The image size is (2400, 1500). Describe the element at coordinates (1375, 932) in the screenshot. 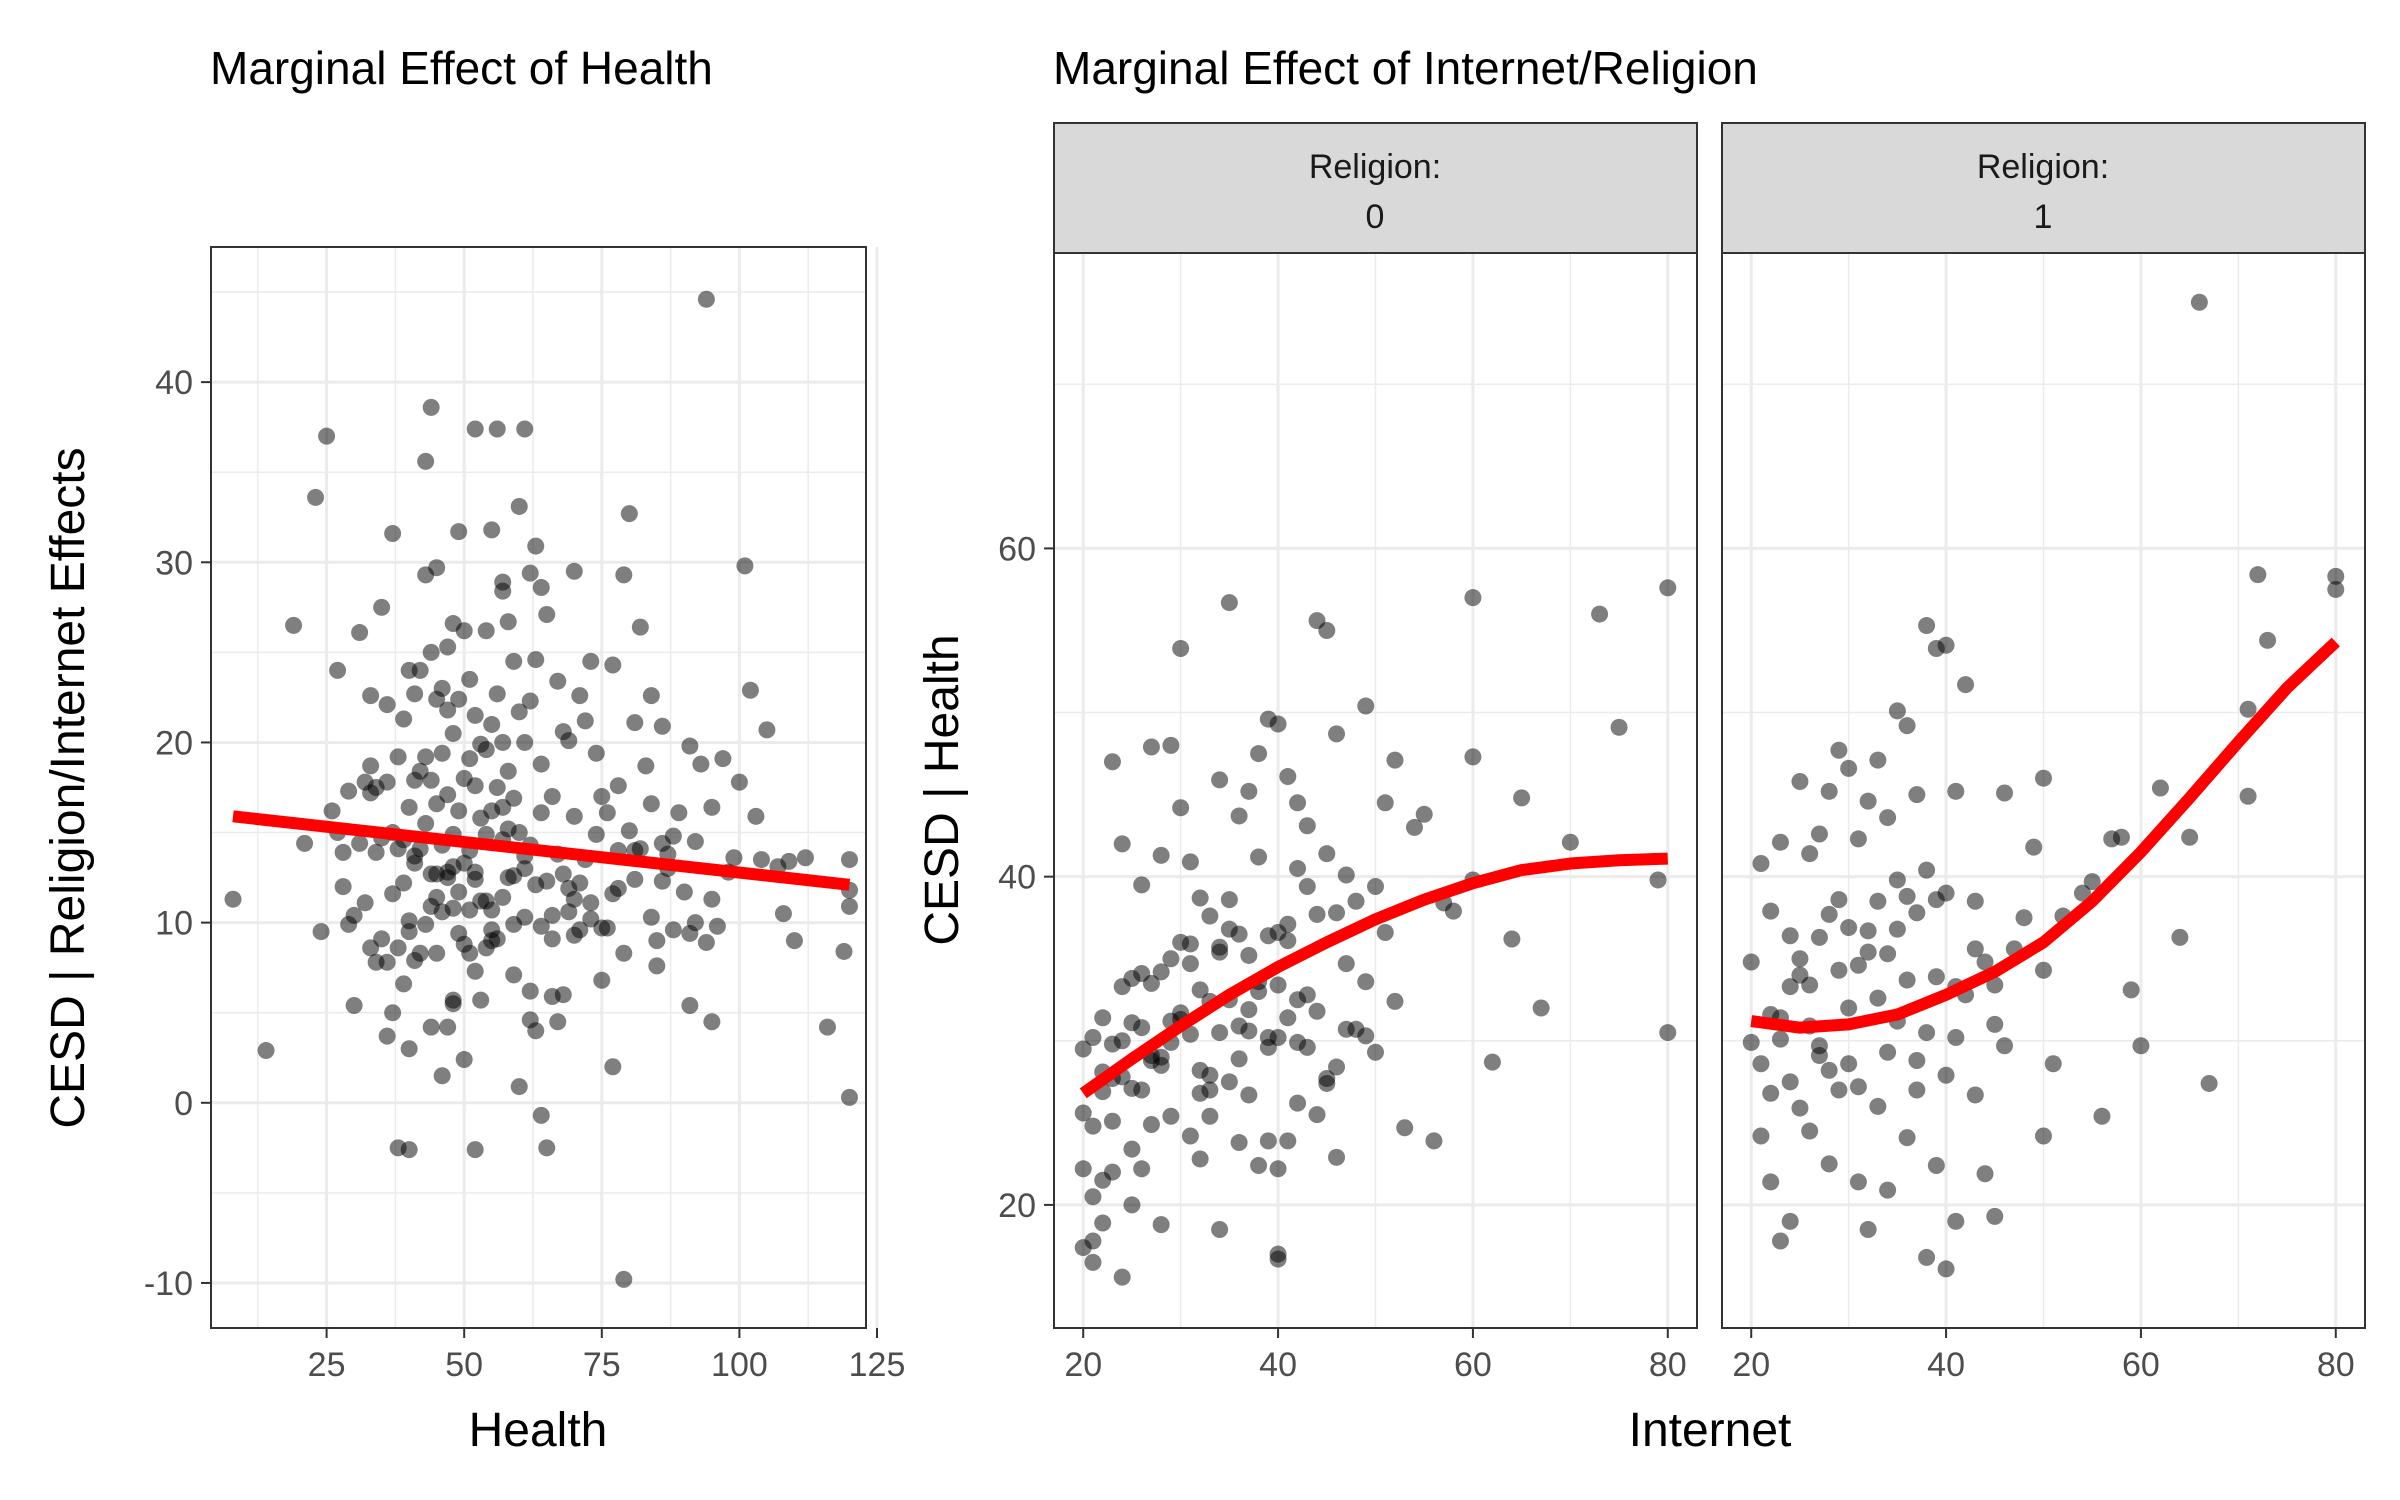

I see `facet0-points` at that location.